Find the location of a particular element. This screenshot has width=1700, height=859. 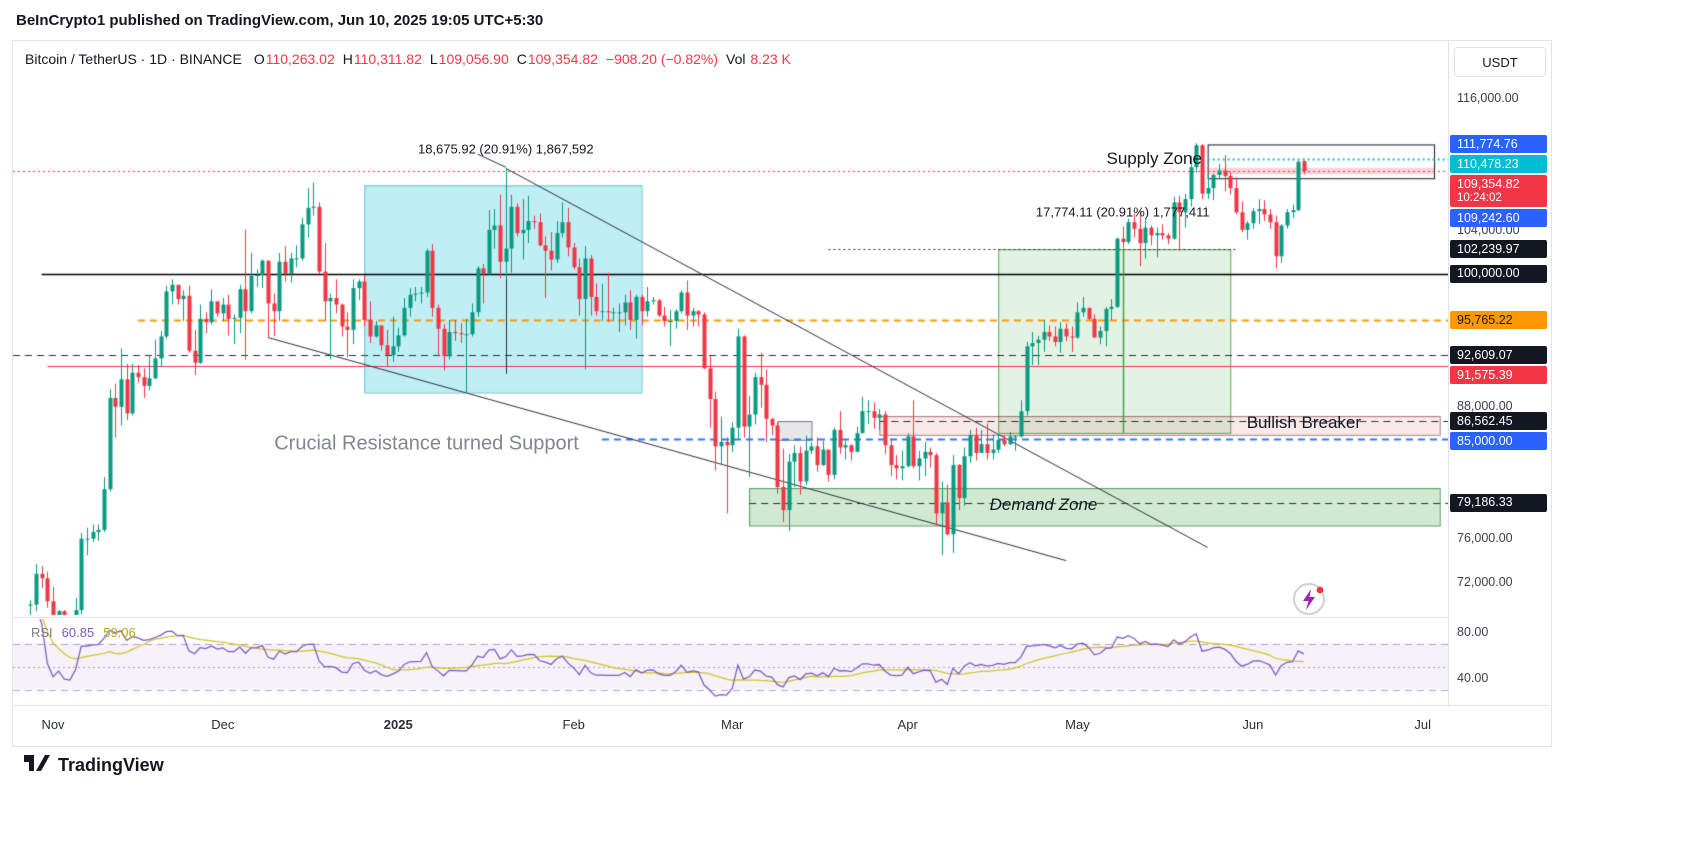

x-axis-label: Mar is located at coordinates (732, 724).